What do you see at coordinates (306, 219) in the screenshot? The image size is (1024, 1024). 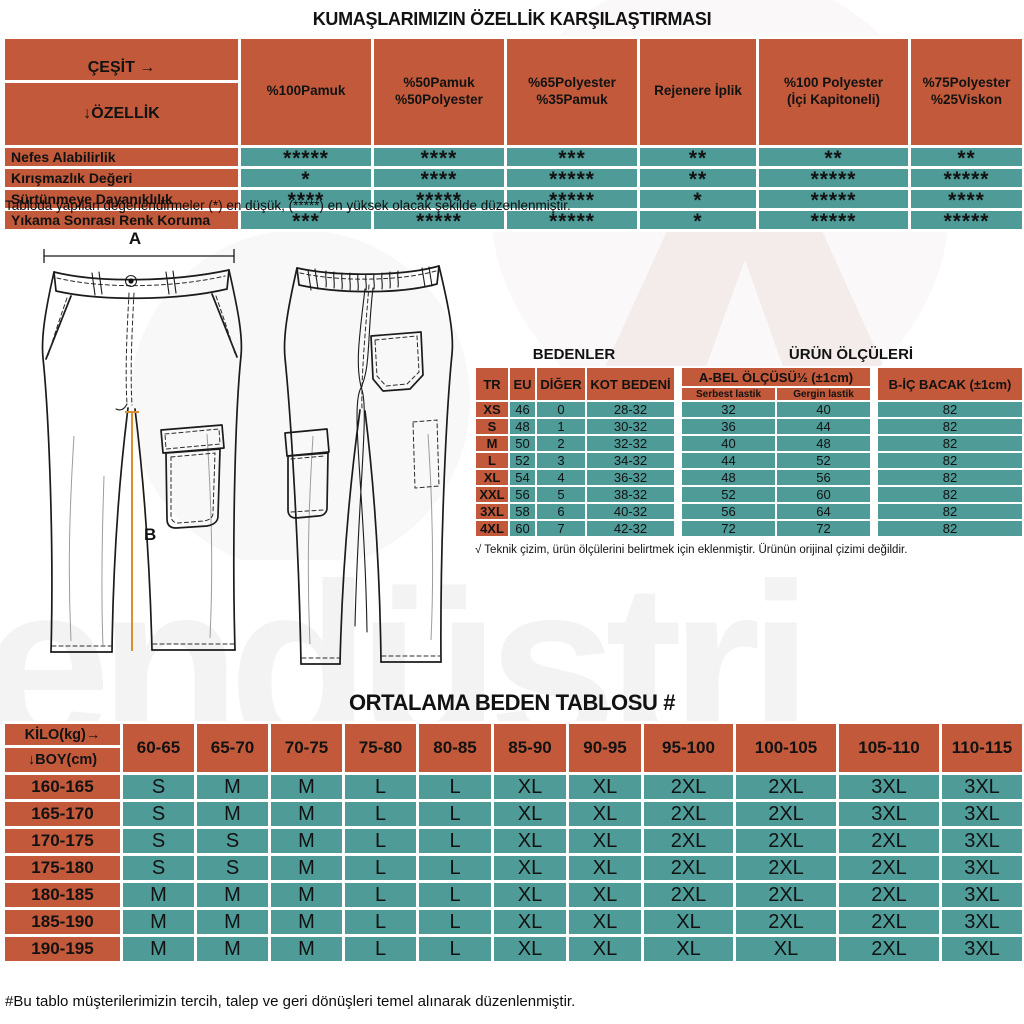 I see `fabric-rating-cell: ***` at bounding box center [306, 219].